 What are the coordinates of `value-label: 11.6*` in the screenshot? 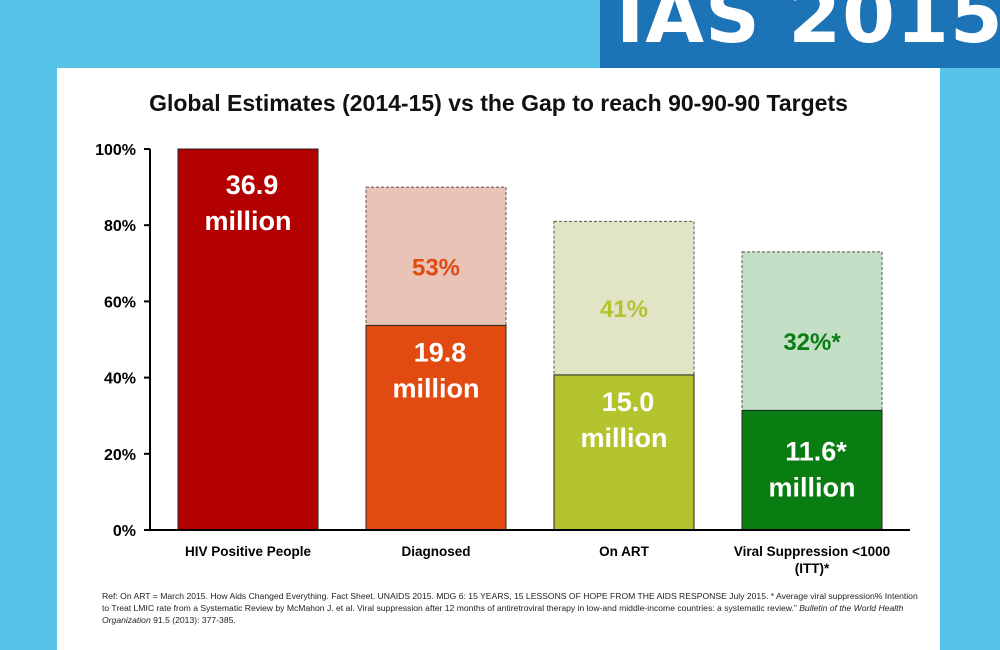 It's located at (816, 451).